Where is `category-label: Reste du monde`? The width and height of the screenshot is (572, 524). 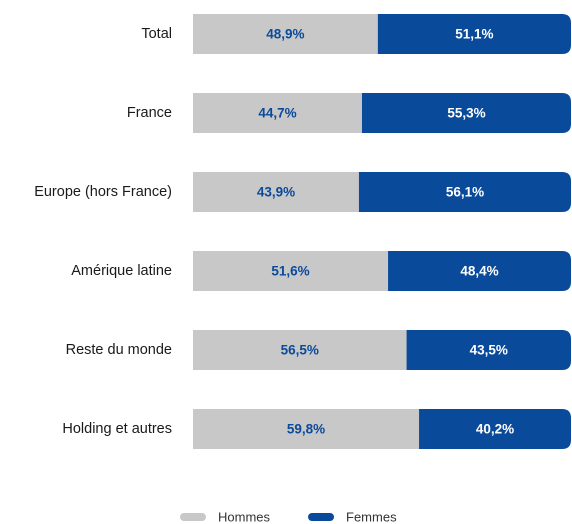 category-label: Reste du monde is located at coordinates (119, 350).